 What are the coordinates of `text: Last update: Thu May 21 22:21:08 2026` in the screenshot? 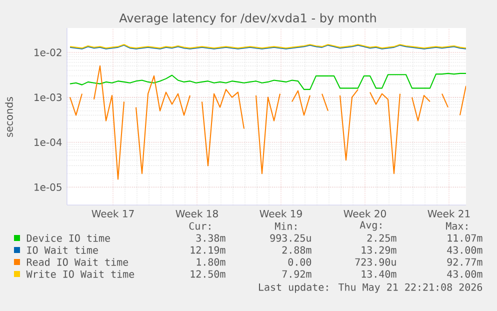 It's located at (370, 288).